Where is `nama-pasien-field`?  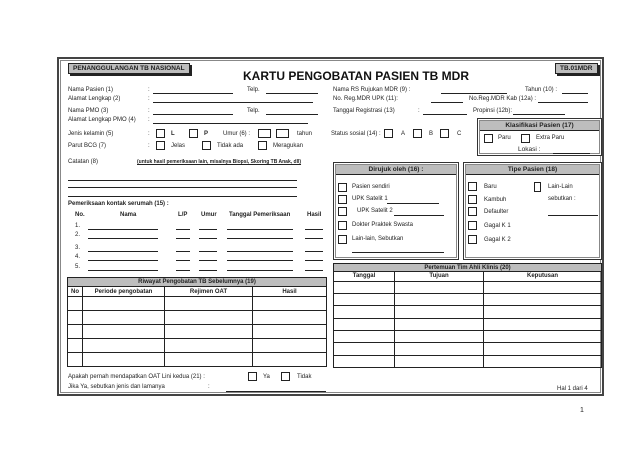 nama-pasien-field is located at coordinates (193, 93).